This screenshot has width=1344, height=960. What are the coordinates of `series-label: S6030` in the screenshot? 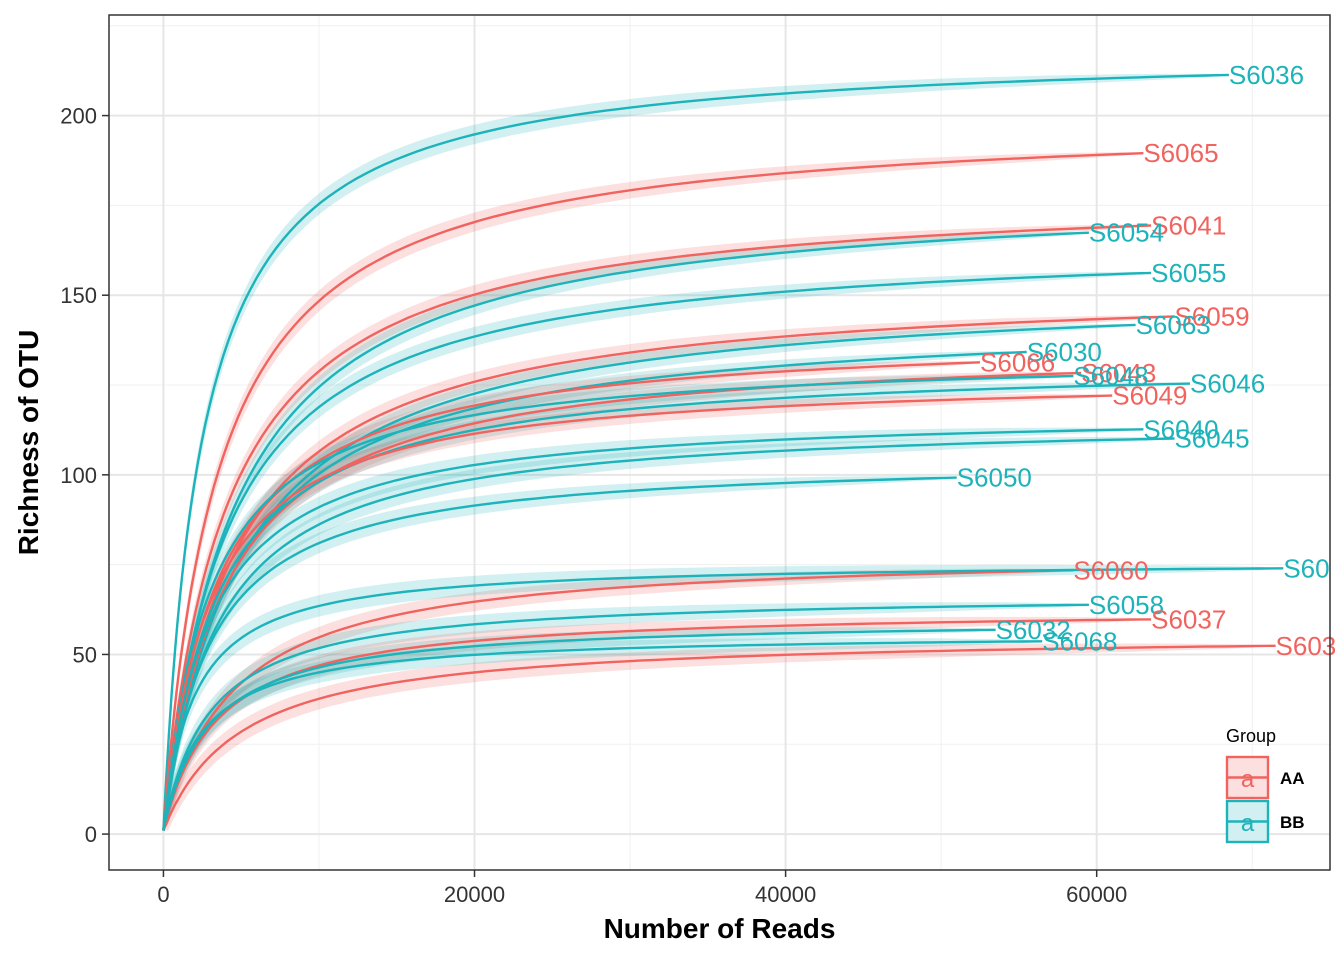 It's located at (1064, 352).